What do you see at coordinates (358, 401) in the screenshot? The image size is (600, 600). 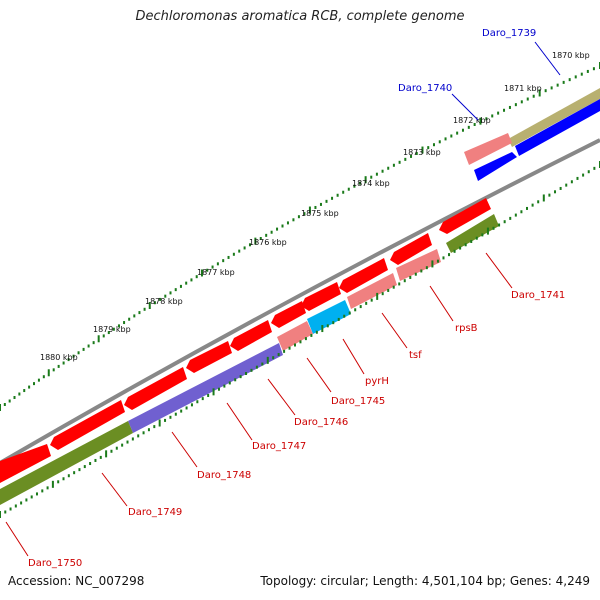 I see `gene-label-daro-1745: Daro_1745` at bounding box center [358, 401].